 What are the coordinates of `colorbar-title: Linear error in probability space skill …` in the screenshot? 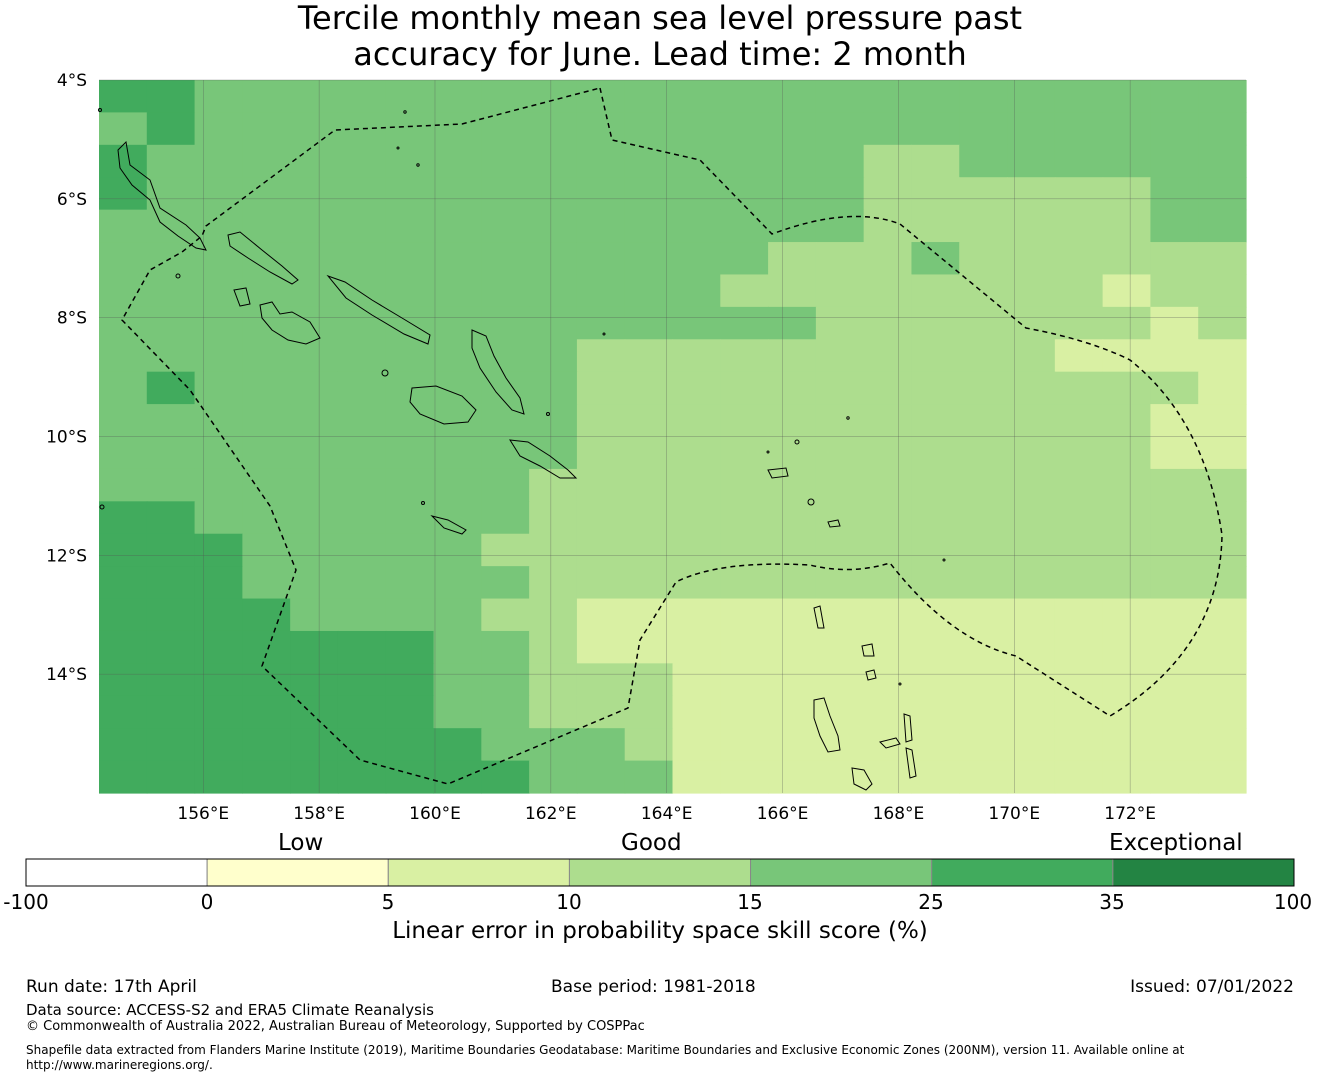 It's located at (660, 931).